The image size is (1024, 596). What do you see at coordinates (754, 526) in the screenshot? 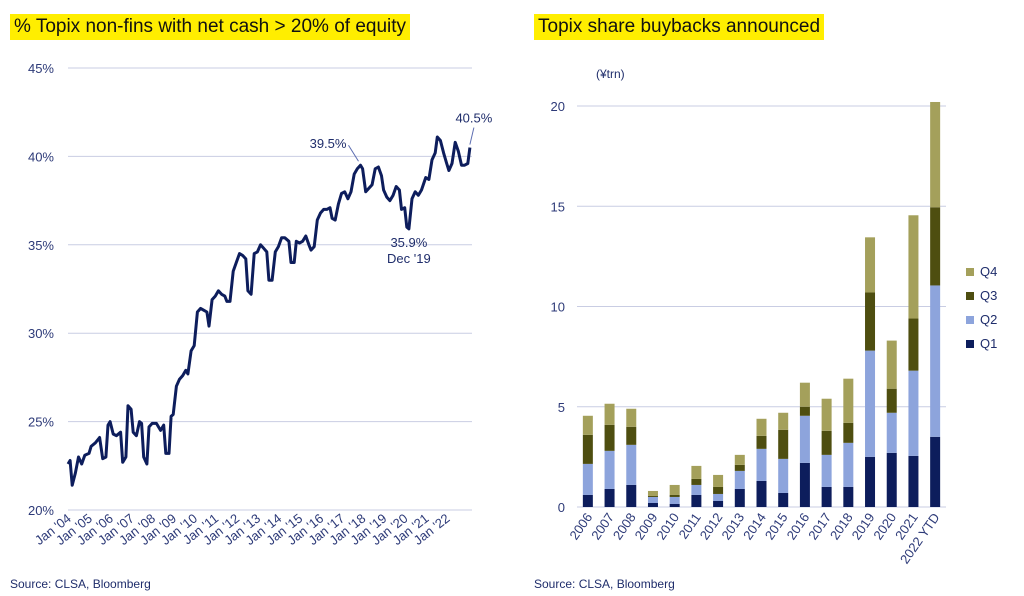
I see `right-x-tick-label: 2014` at bounding box center [754, 526].